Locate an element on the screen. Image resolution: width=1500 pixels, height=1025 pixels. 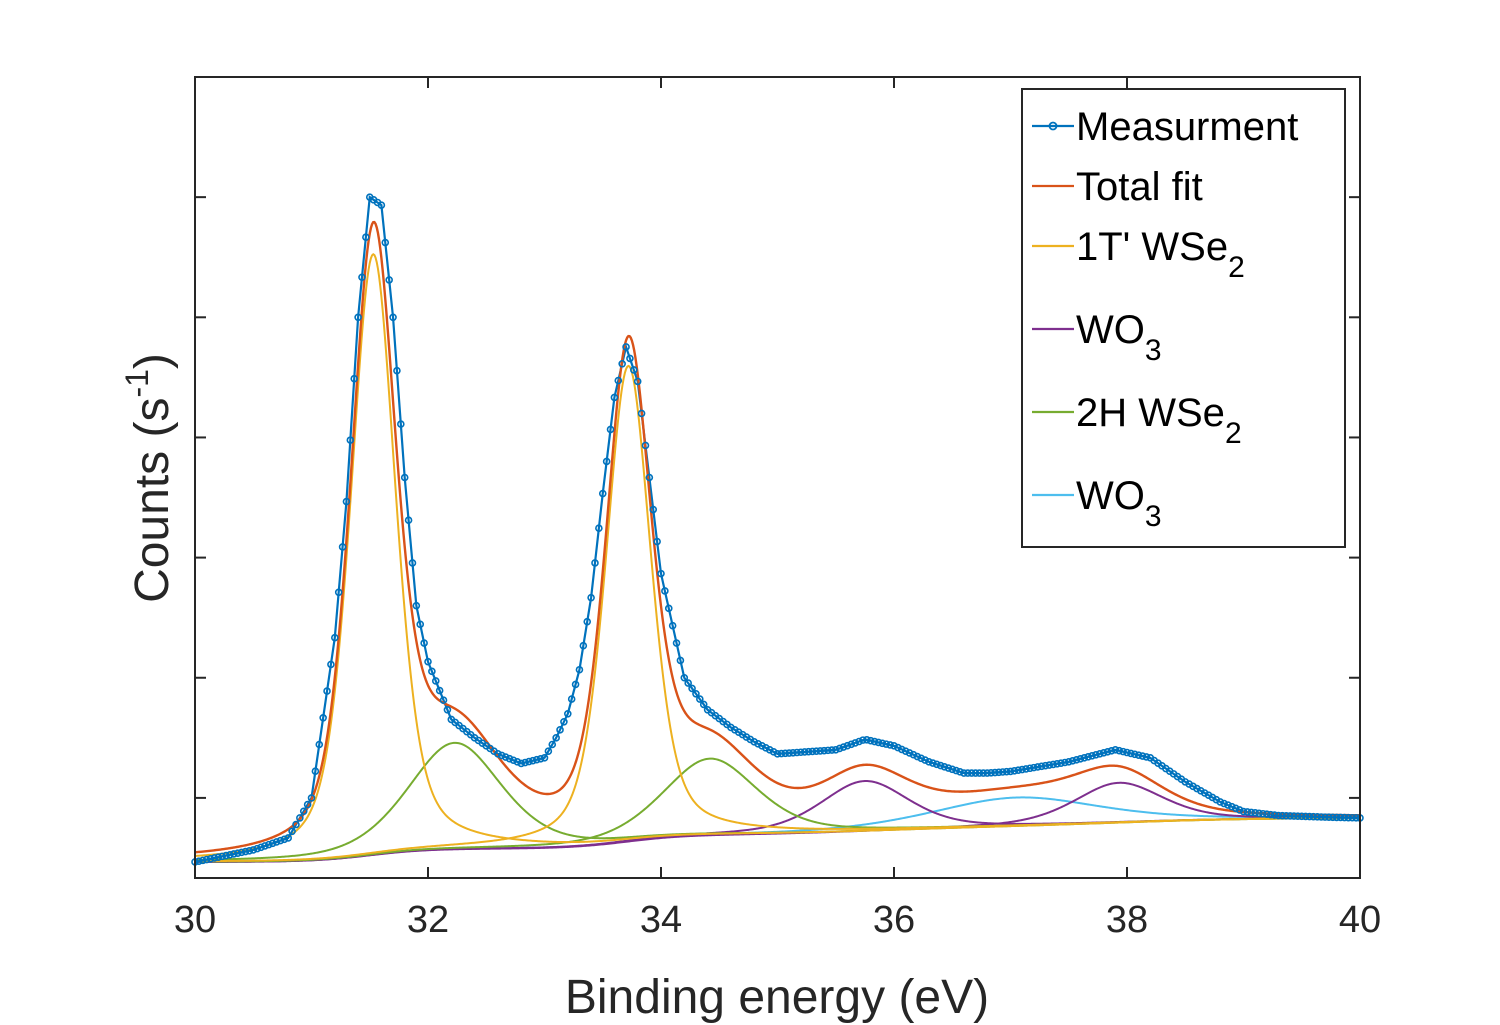
legend-entry: Total fit is located at coordinates (1117, 187).